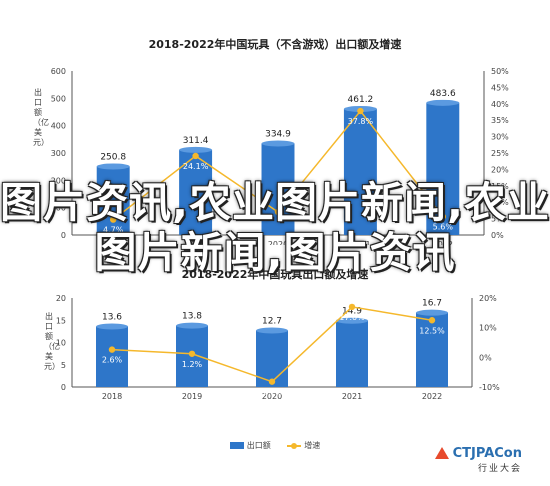 Image resolution: width=550 pixels, height=486 pixels. Describe the element at coordinates (432, 304) in the screenshot. I see `bottom-bar-value-label: 16.7` at that location.